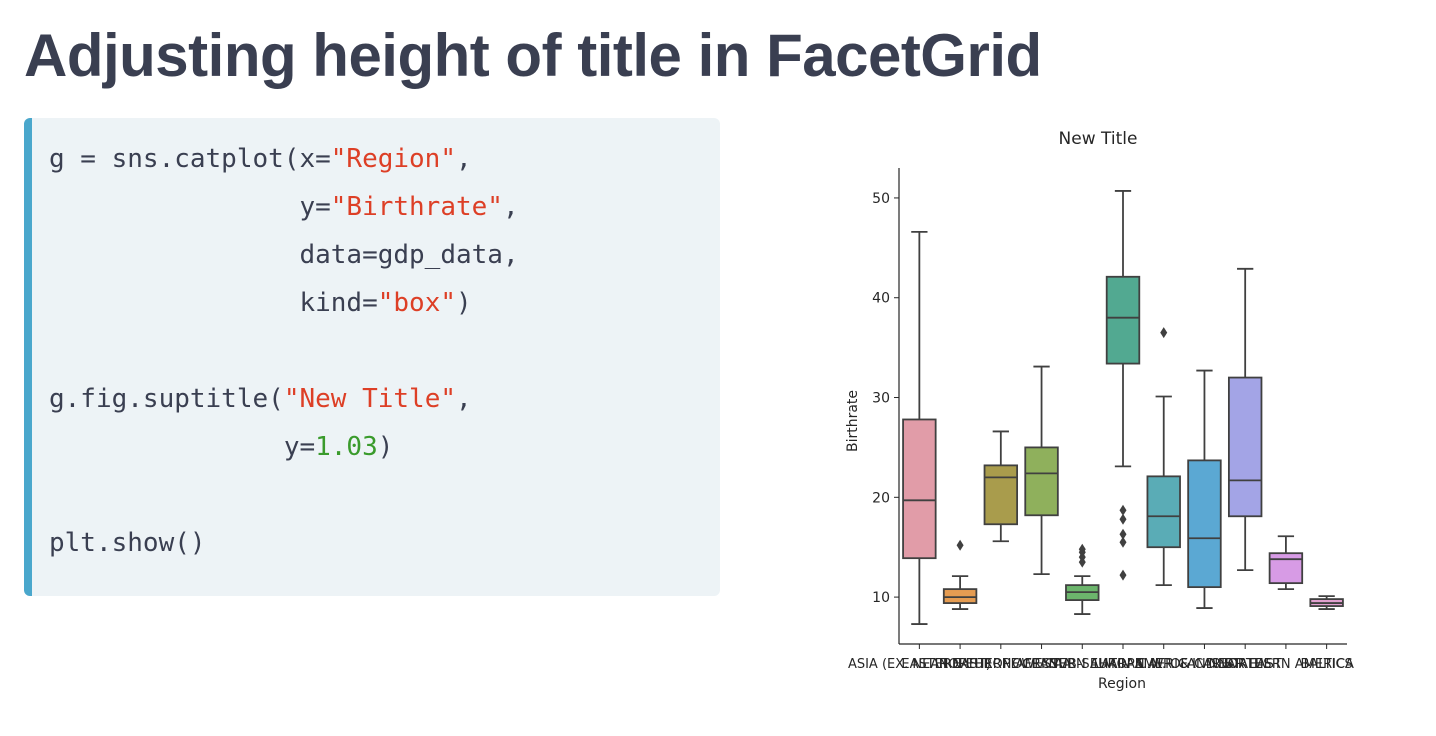  Describe the element at coordinates (369, 399) in the screenshot. I see `code-token: "New Title"` at that location.